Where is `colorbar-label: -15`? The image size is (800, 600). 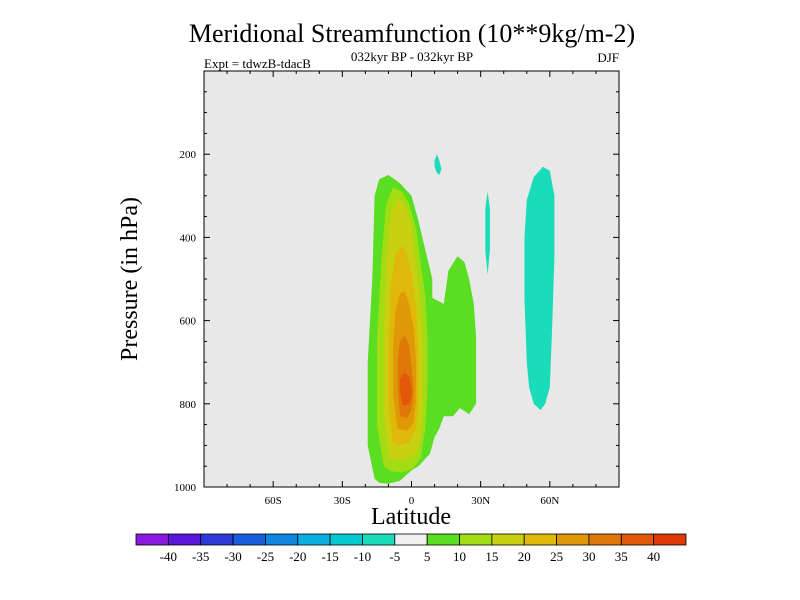
colorbar-label: -15 is located at coordinates (329, 556).